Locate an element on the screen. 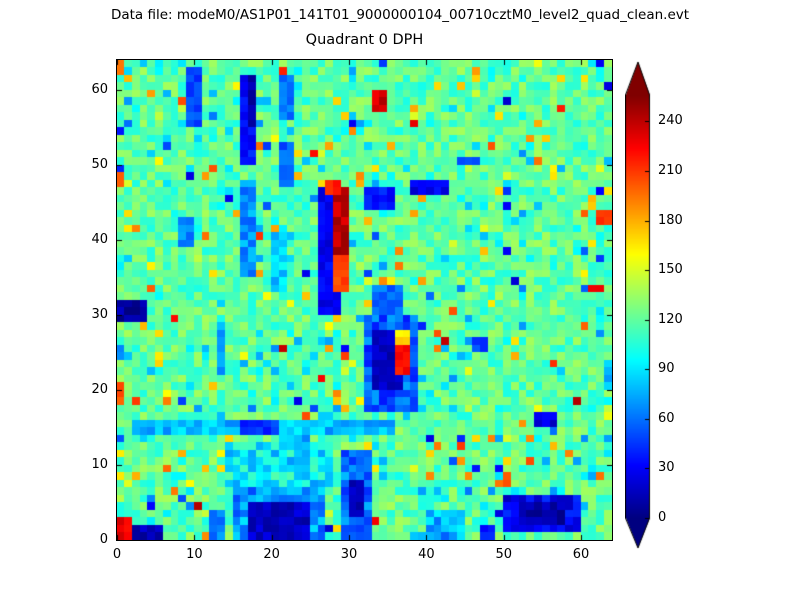 This screenshot has height=600, width=800. plot-title: Quadrant 0 DPH is located at coordinates (364, 40).